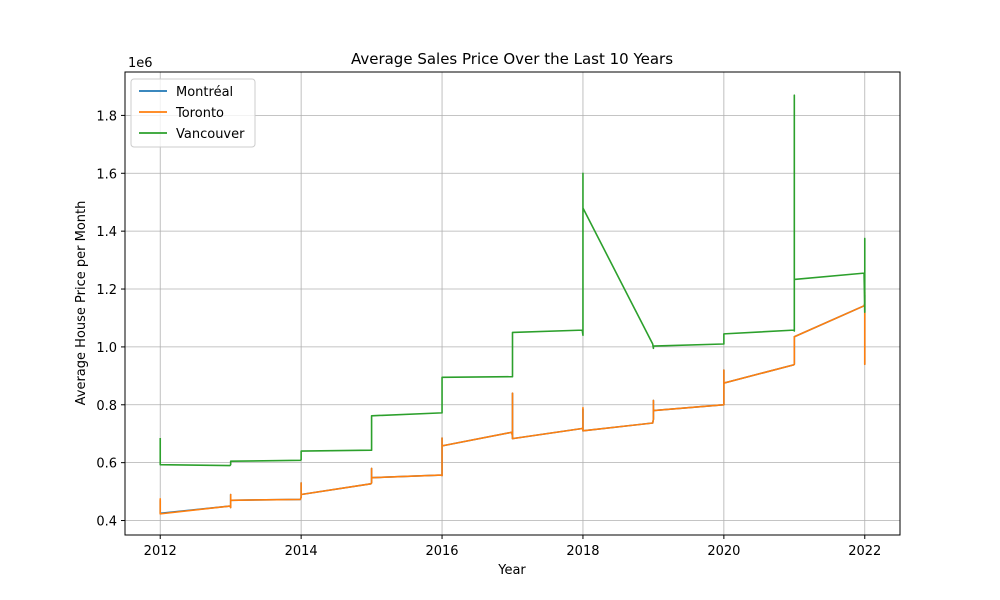 The image size is (1000, 600). I want to click on x-tick-label: 2012, so click(160, 551).